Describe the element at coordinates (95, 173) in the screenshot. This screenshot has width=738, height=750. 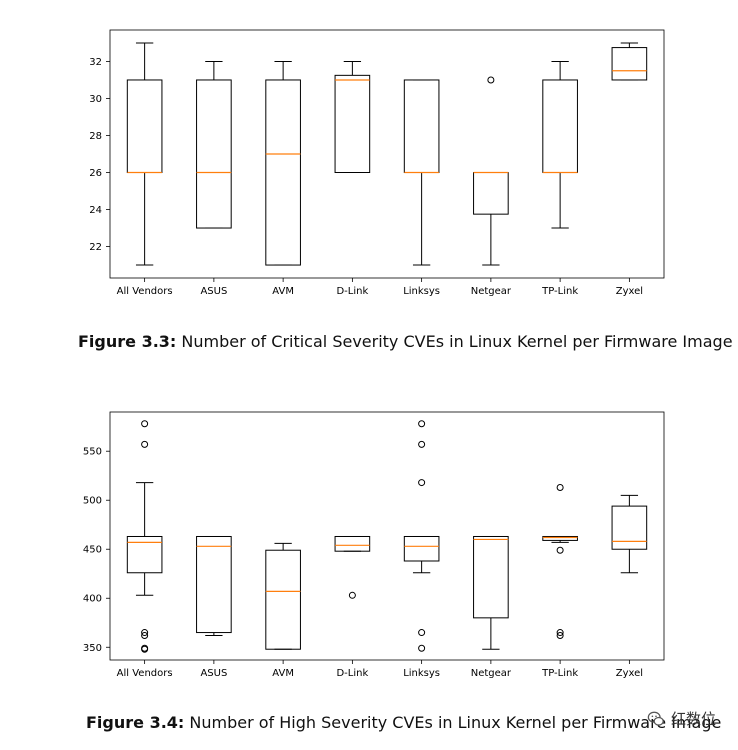
I see `y-tick-label: 26` at that location.